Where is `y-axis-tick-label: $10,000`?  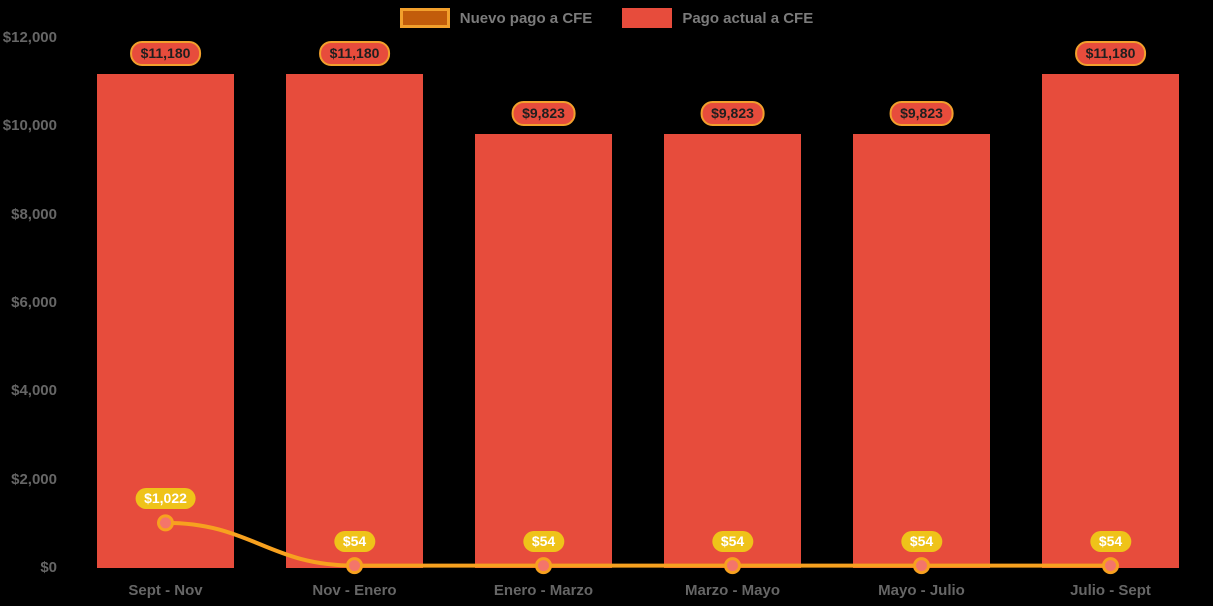 y-axis-tick-label: $10,000 is located at coordinates (29, 126).